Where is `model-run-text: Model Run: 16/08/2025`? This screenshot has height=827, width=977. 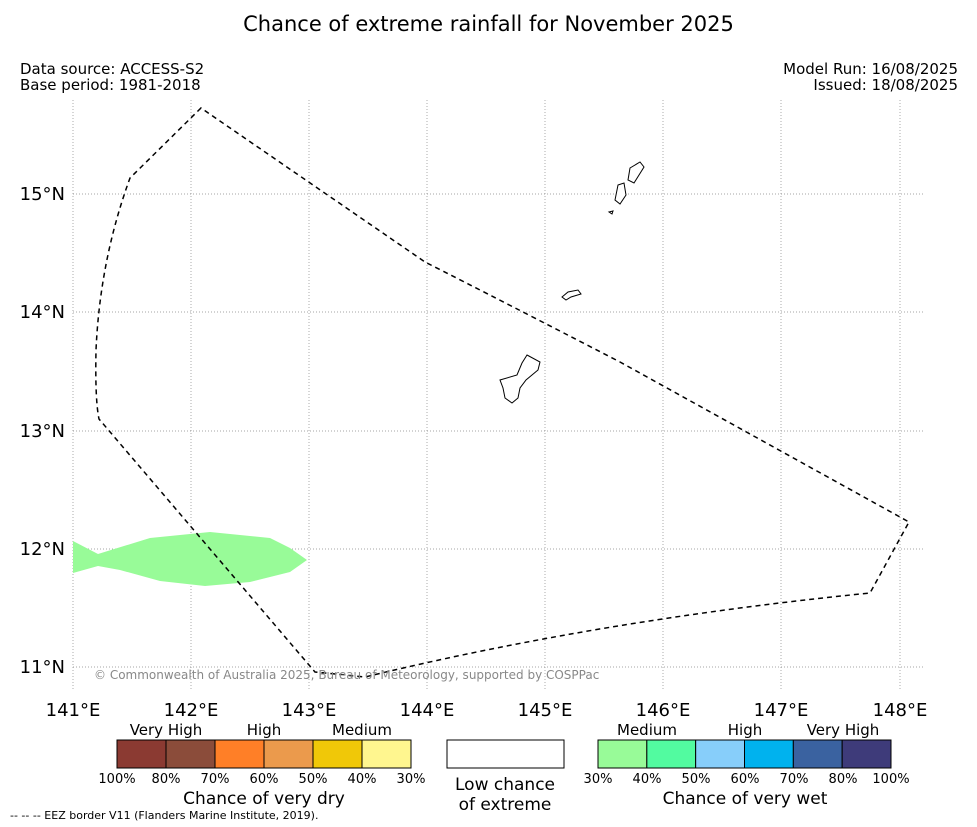 model-run-text: Model Run: 16/08/2025 is located at coordinates (870, 69).